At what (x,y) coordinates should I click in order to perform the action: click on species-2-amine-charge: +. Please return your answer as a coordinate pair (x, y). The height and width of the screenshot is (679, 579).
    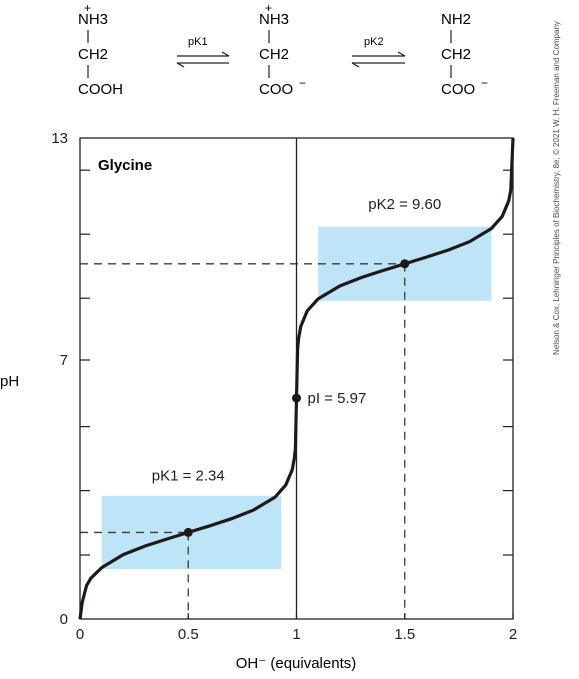
    Looking at the image, I should click on (268, 8).